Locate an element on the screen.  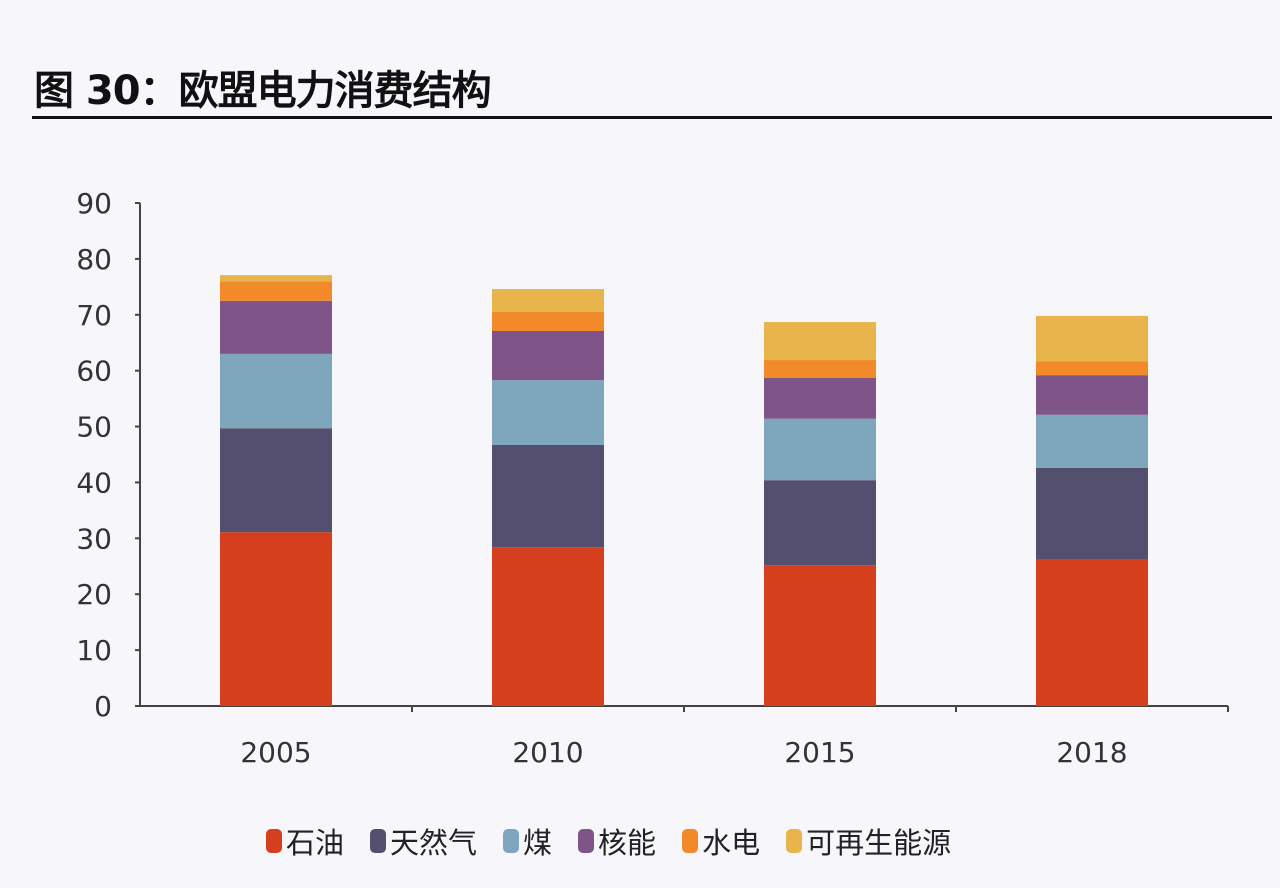
x-tick-label: 2018 is located at coordinates (1091, 752).